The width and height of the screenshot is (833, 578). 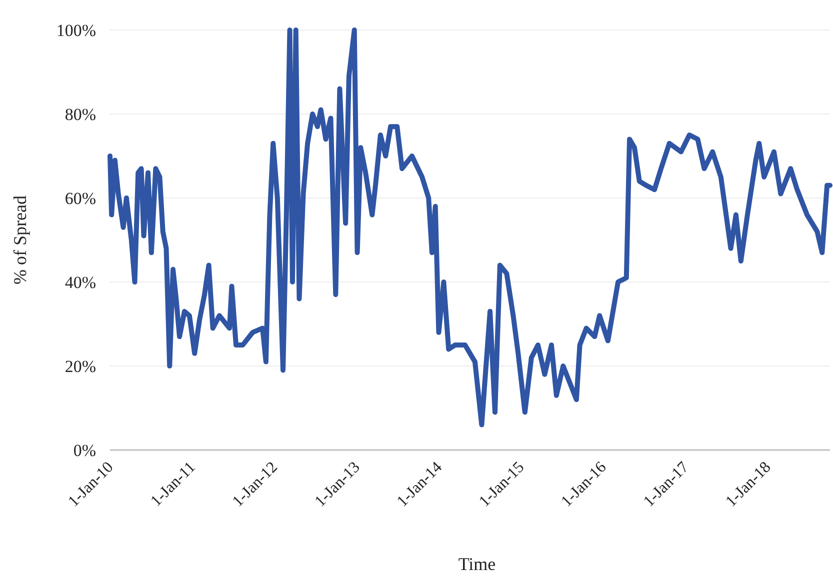 What do you see at coordinates (80, 198) in the screenshot?
I see `y-tick-label: 60%` at bounding box center [80, 198].